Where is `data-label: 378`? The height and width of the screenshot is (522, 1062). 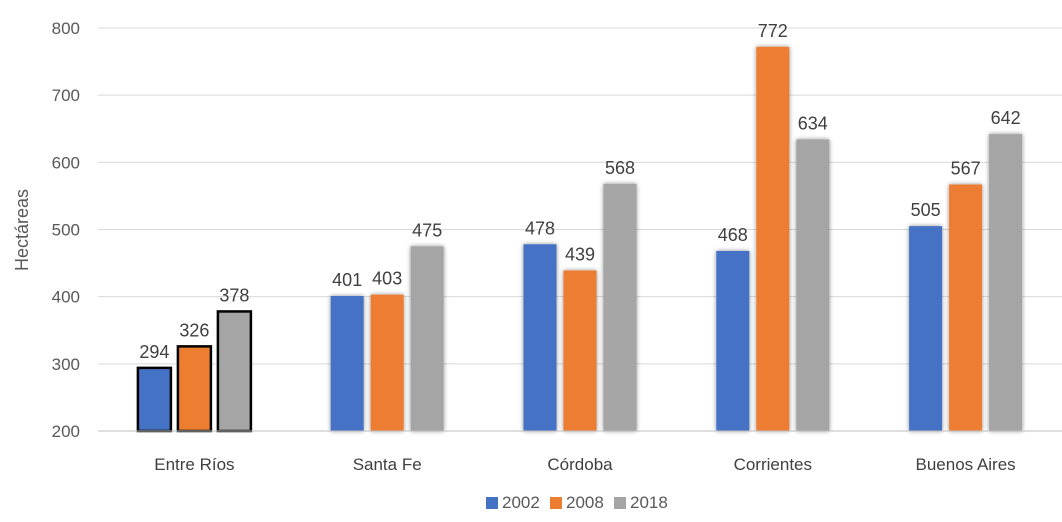
data-label: 378 is located at coordinates (234, 295).